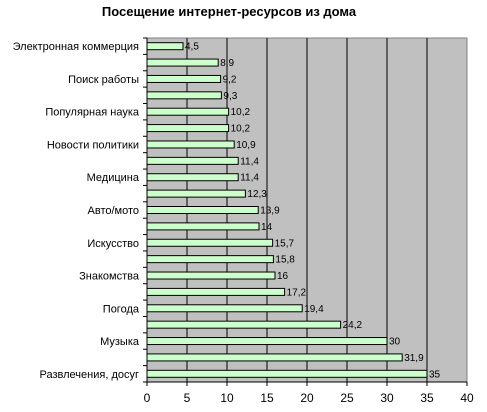  I want to click on x-tick-label: 20, so click(307, 398).